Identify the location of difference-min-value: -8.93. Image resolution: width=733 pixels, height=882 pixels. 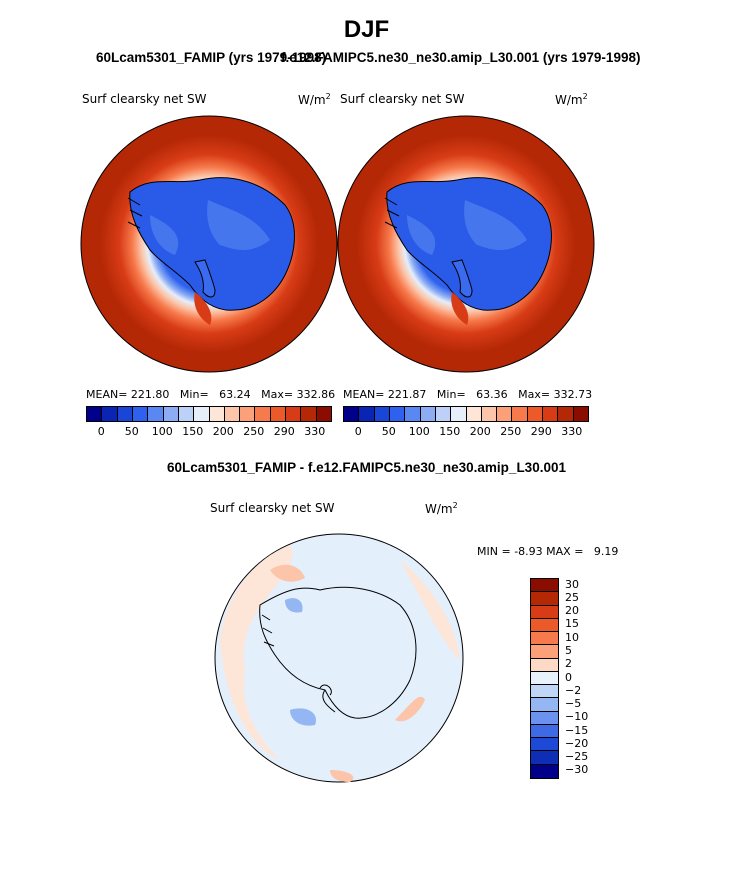
(528, 551).